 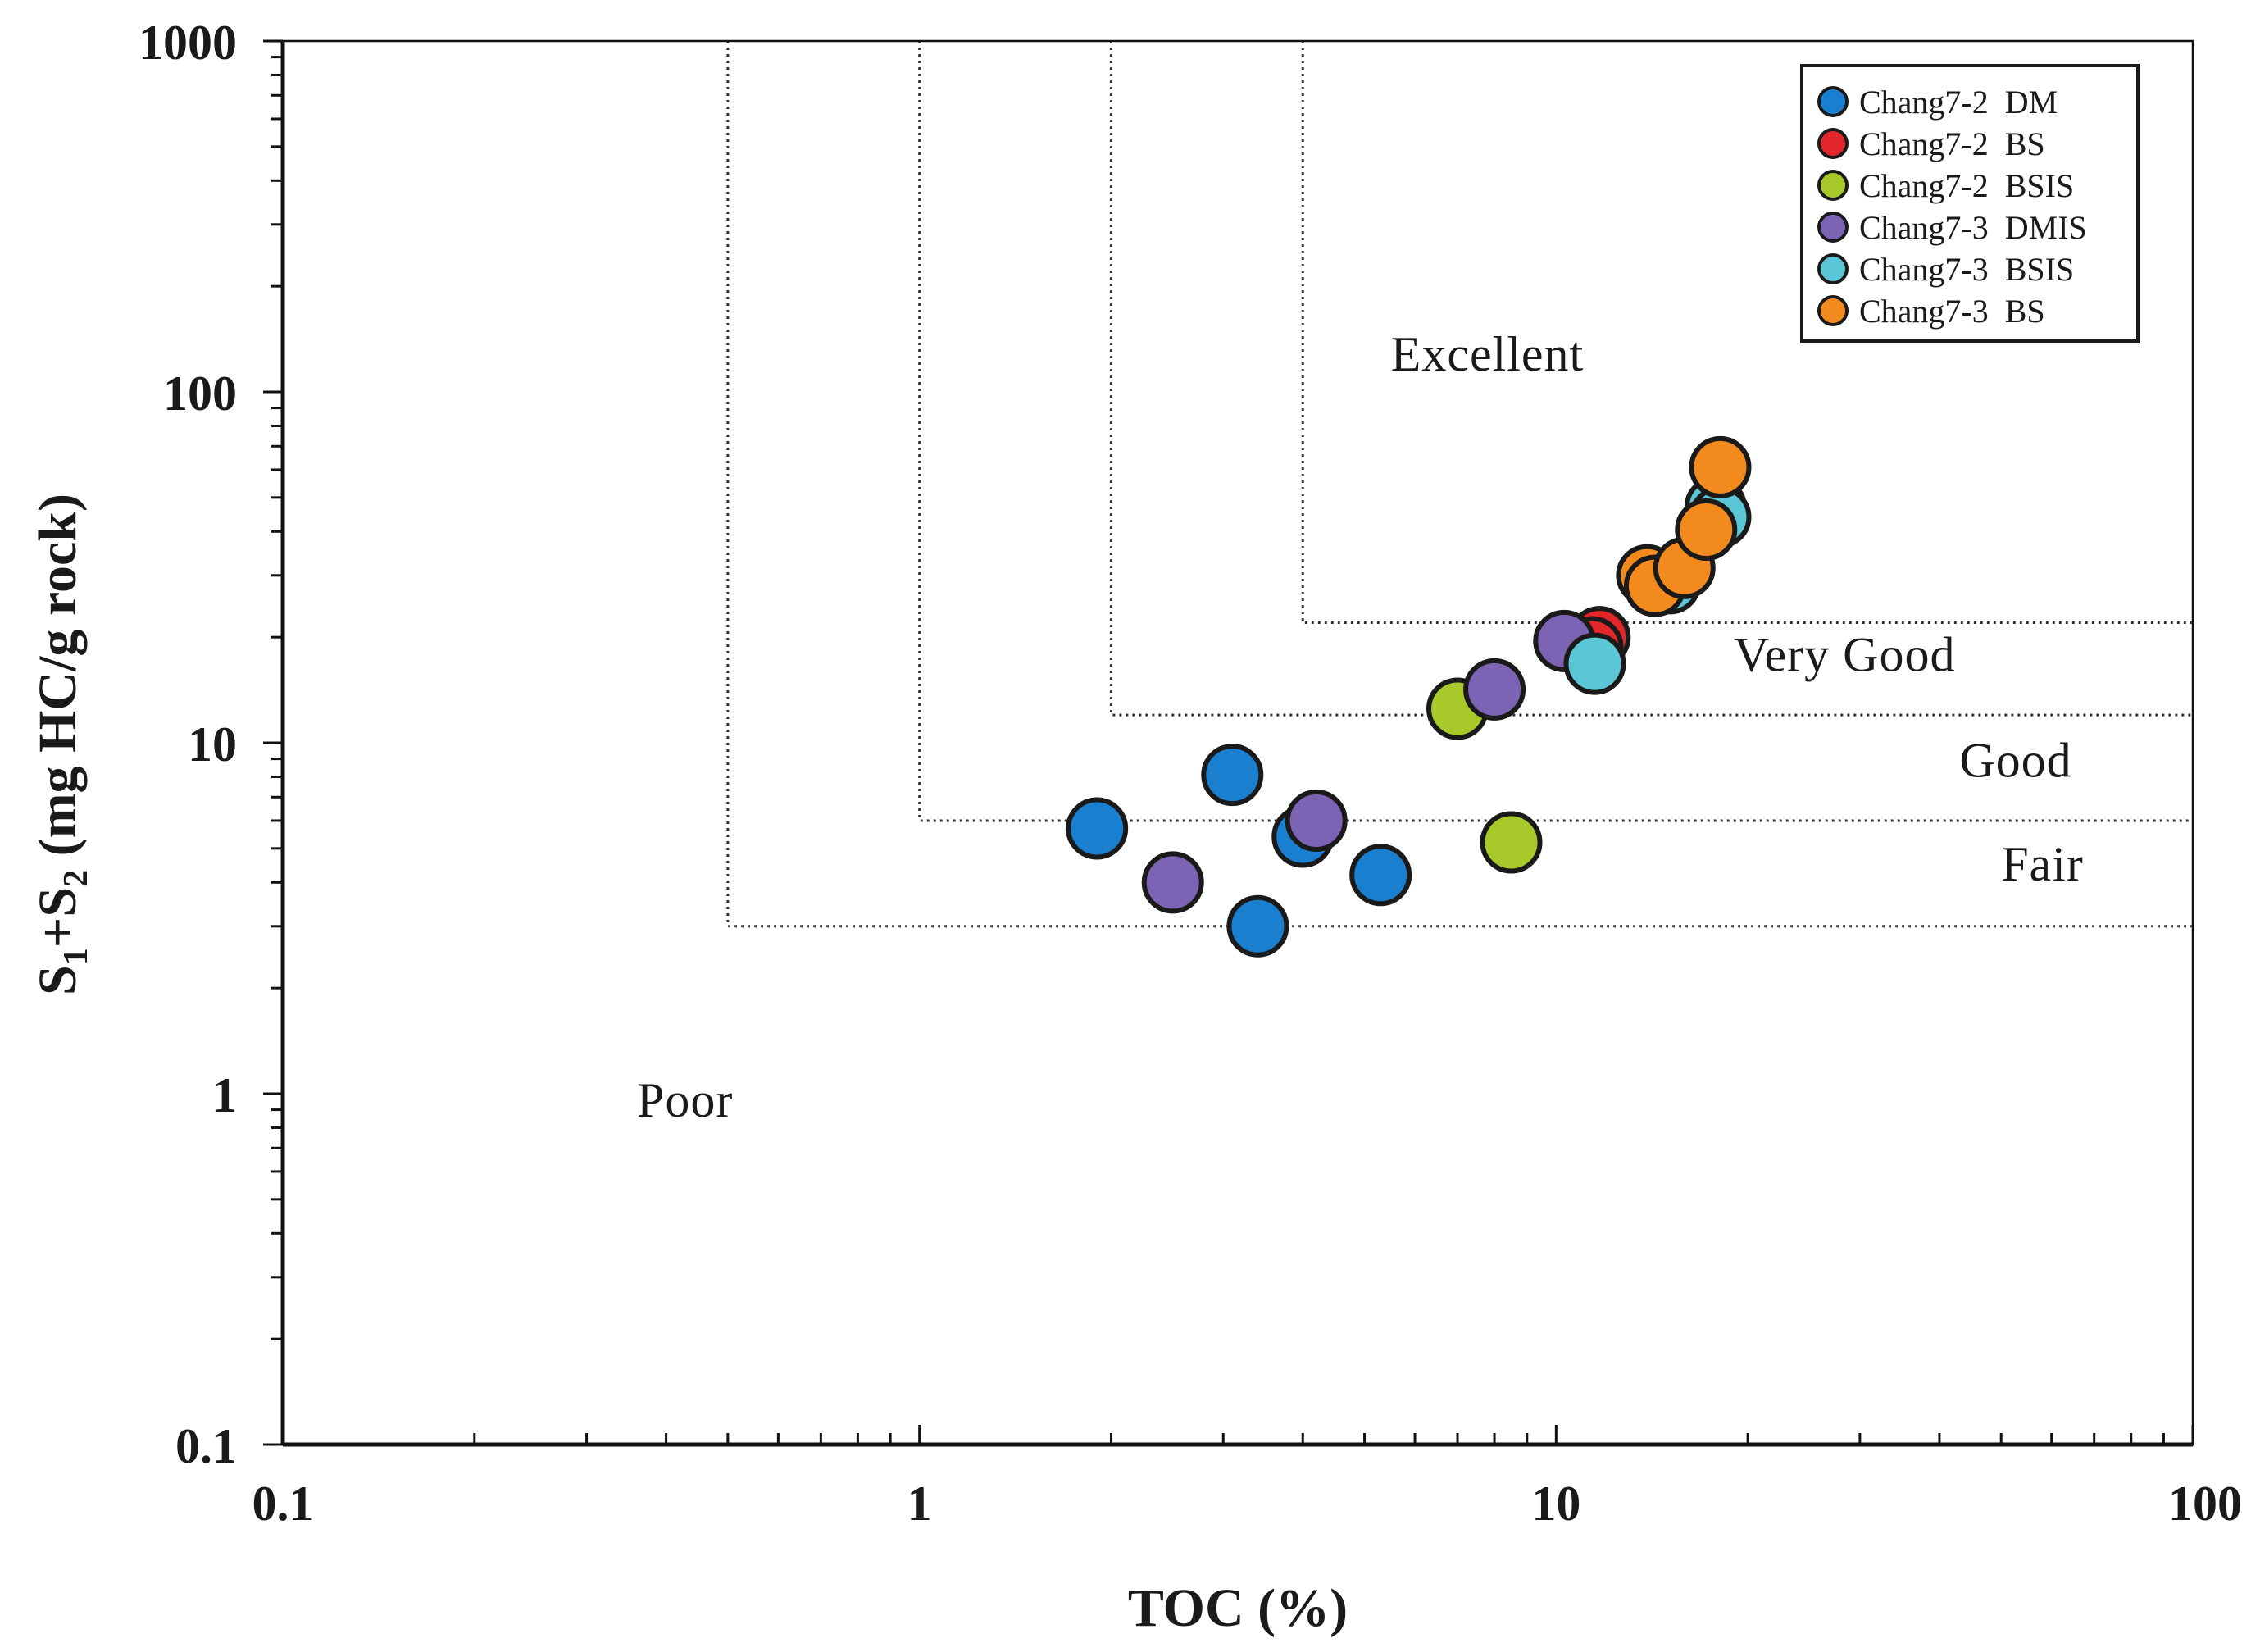 I want to click on legend-item: Chang7-3 BSIS, so click(x=1945, y=269).